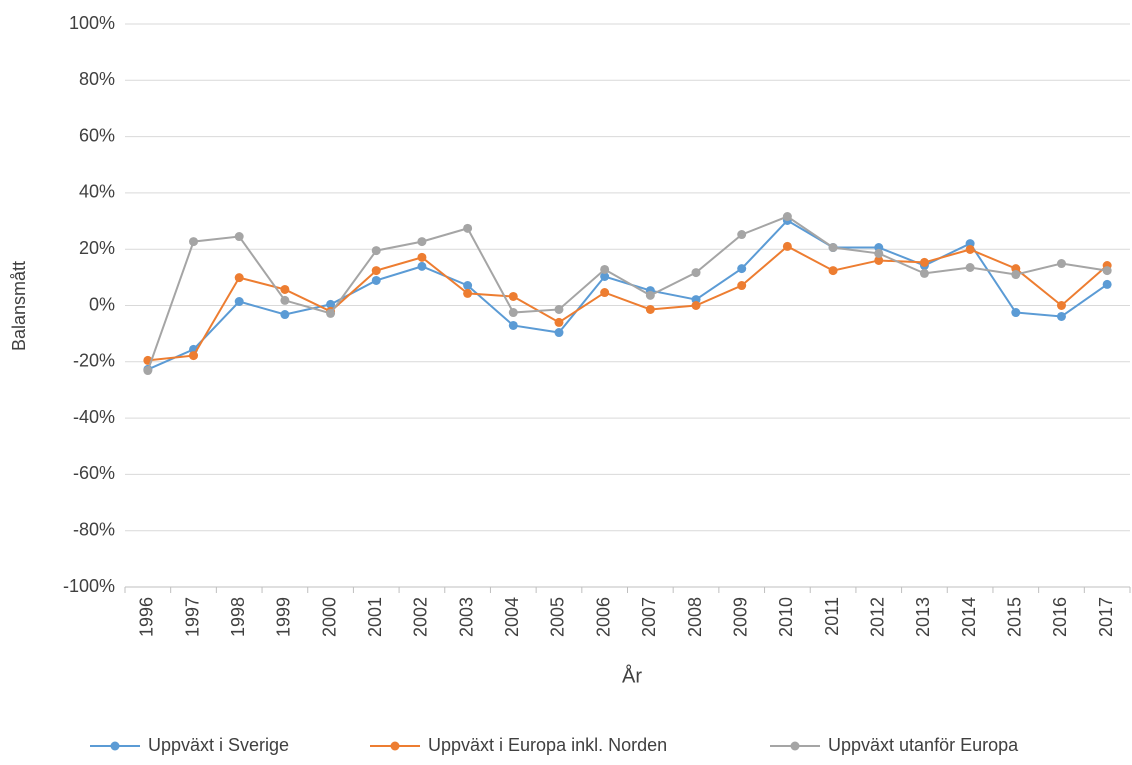 The image size is (1132, 765). I want to click on x-tick-label: 2007, so click(649, 617).